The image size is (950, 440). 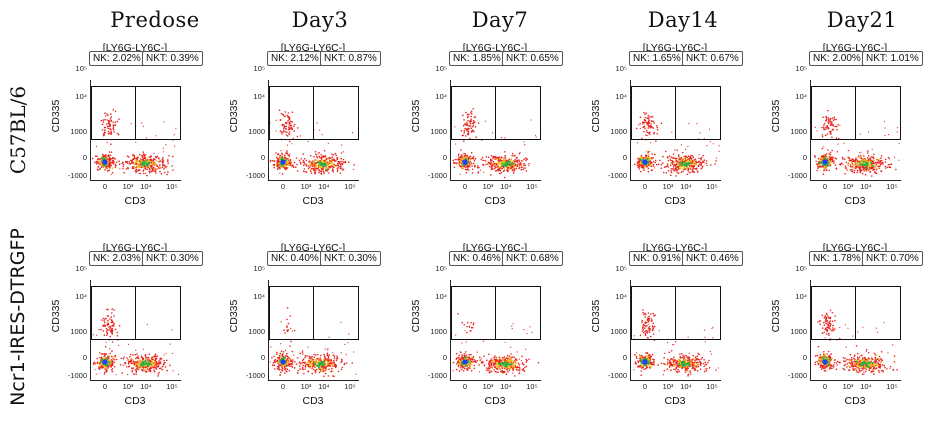 I want to click on nk-percentage: NK: 1.78%, so click(x=837, y=258).